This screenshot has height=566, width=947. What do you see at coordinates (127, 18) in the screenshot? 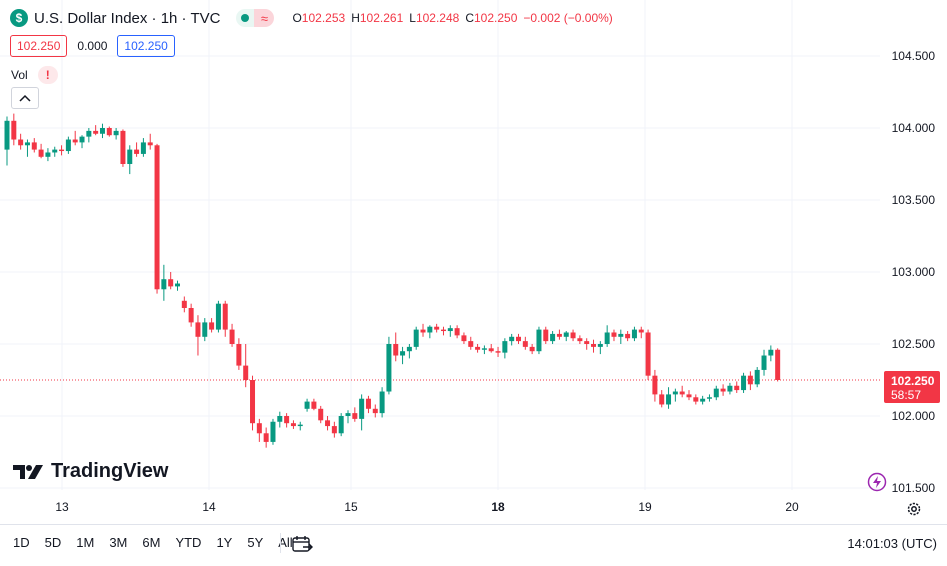
I see `symbol-title: U.S. Dollar Index · 1h · TVC` at bounding box center [127, 18].